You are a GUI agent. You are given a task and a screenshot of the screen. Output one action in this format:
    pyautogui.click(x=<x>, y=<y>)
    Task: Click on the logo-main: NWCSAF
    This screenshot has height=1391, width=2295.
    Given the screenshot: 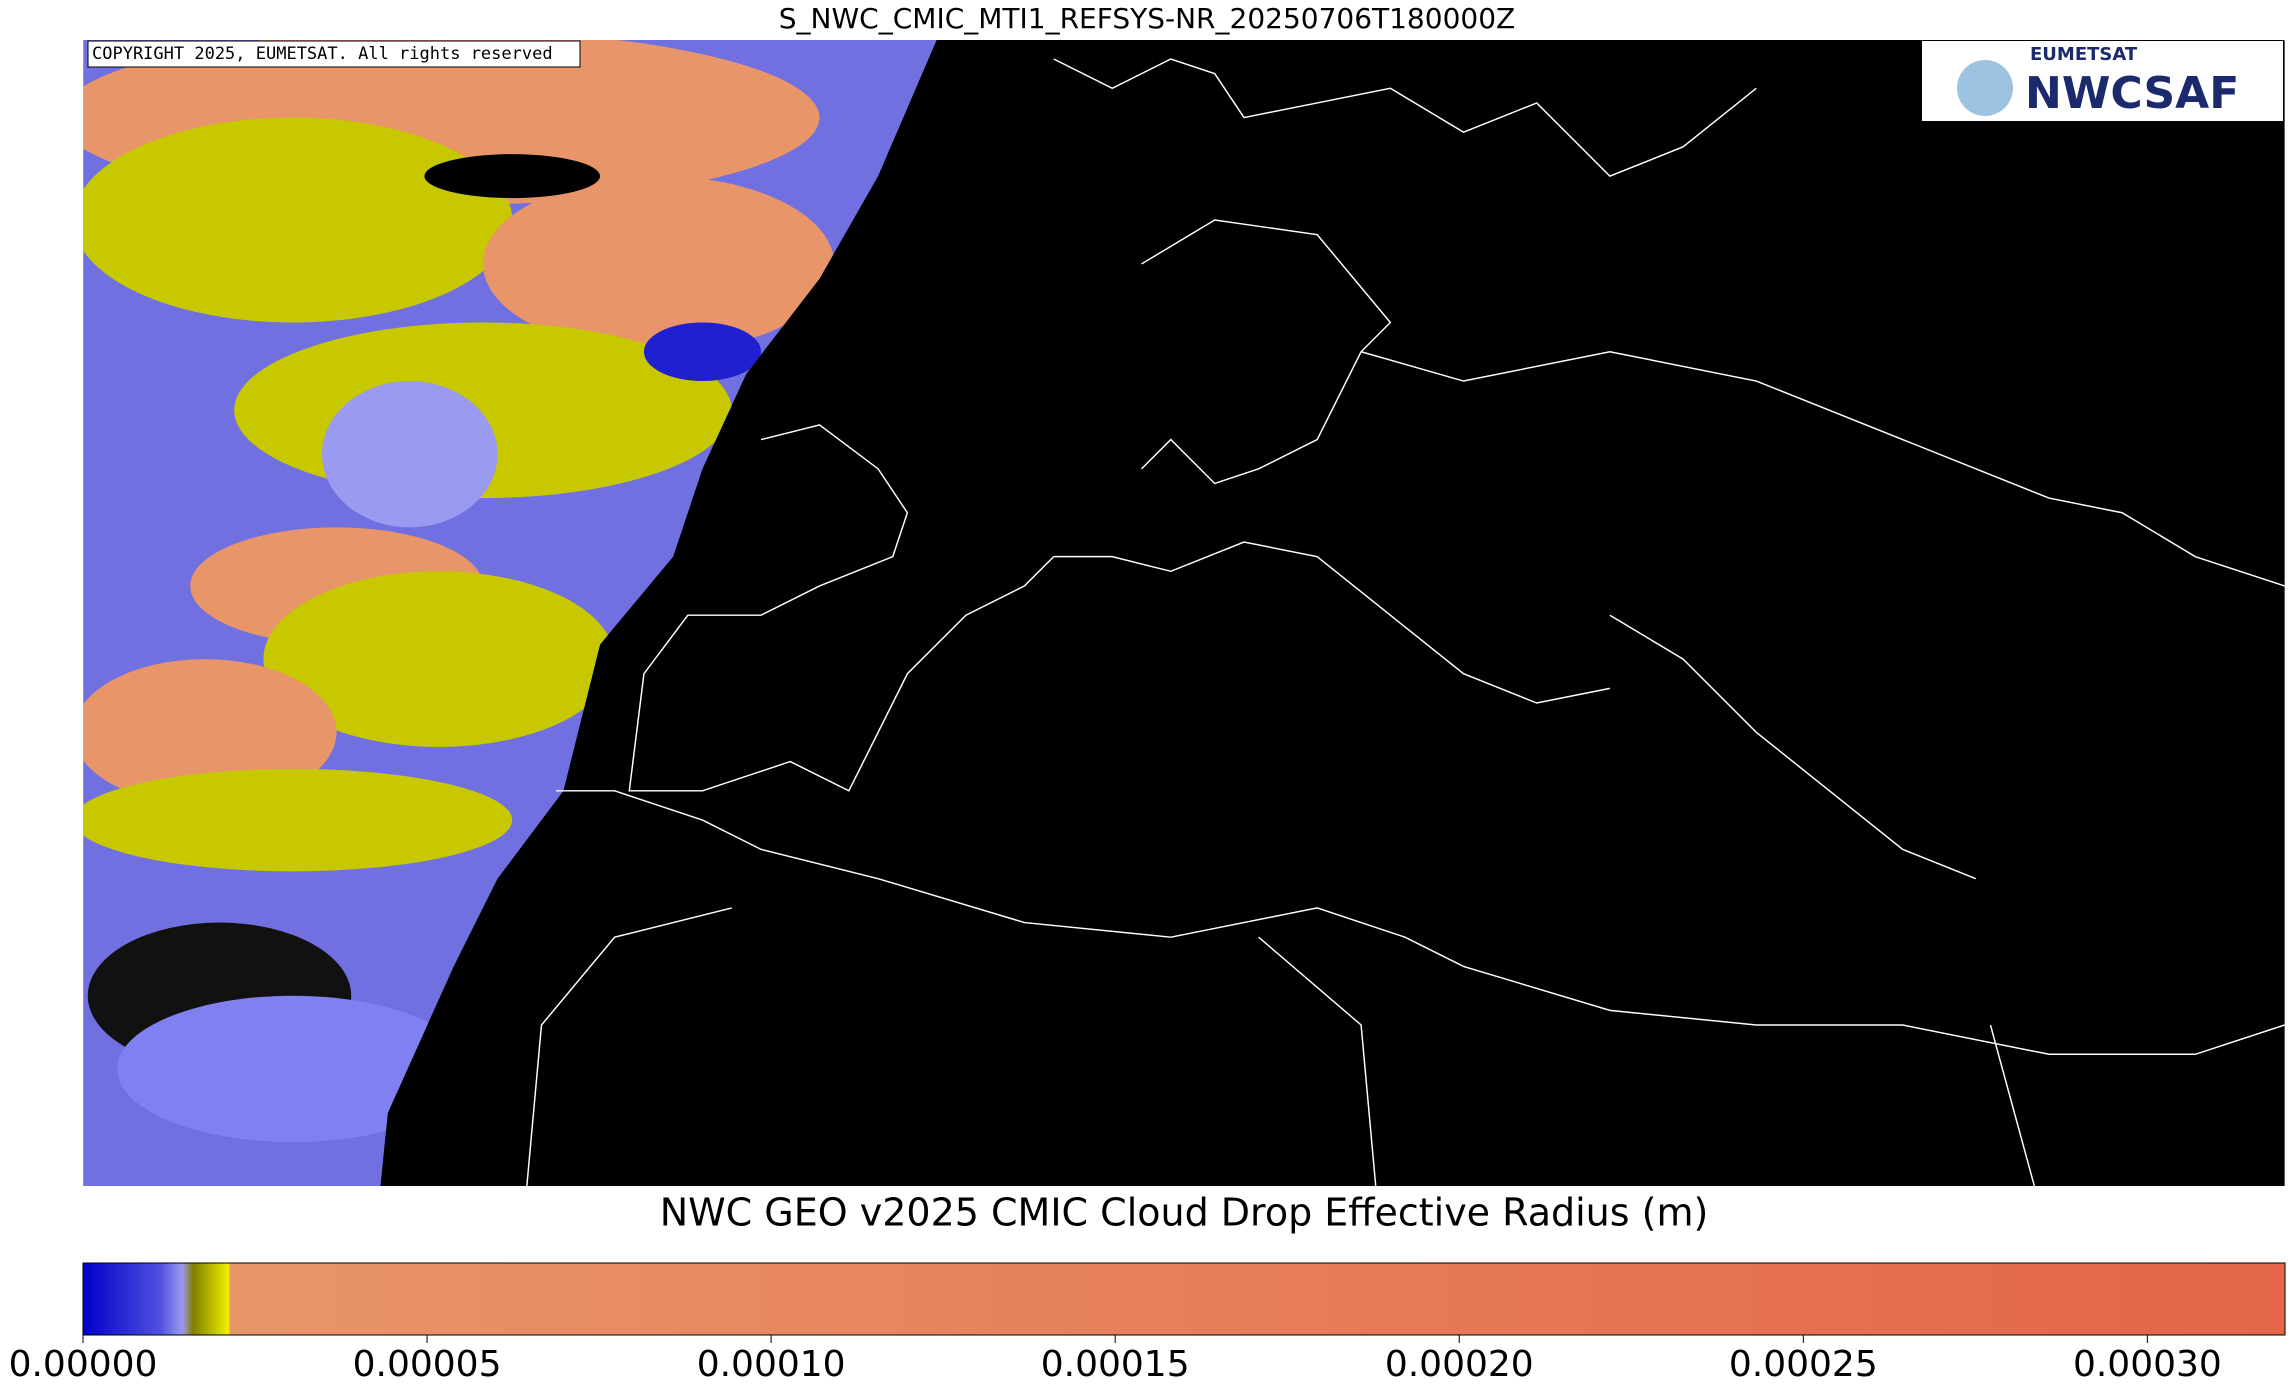 What is the action you would take?
    pyautogui.click(x=2132, y=93)
    